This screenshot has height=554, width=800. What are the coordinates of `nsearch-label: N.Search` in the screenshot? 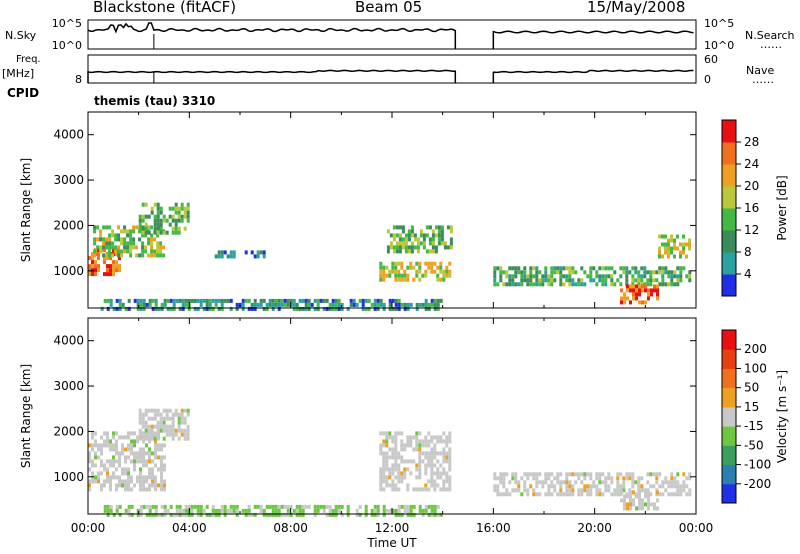 It's located at (770, 35).